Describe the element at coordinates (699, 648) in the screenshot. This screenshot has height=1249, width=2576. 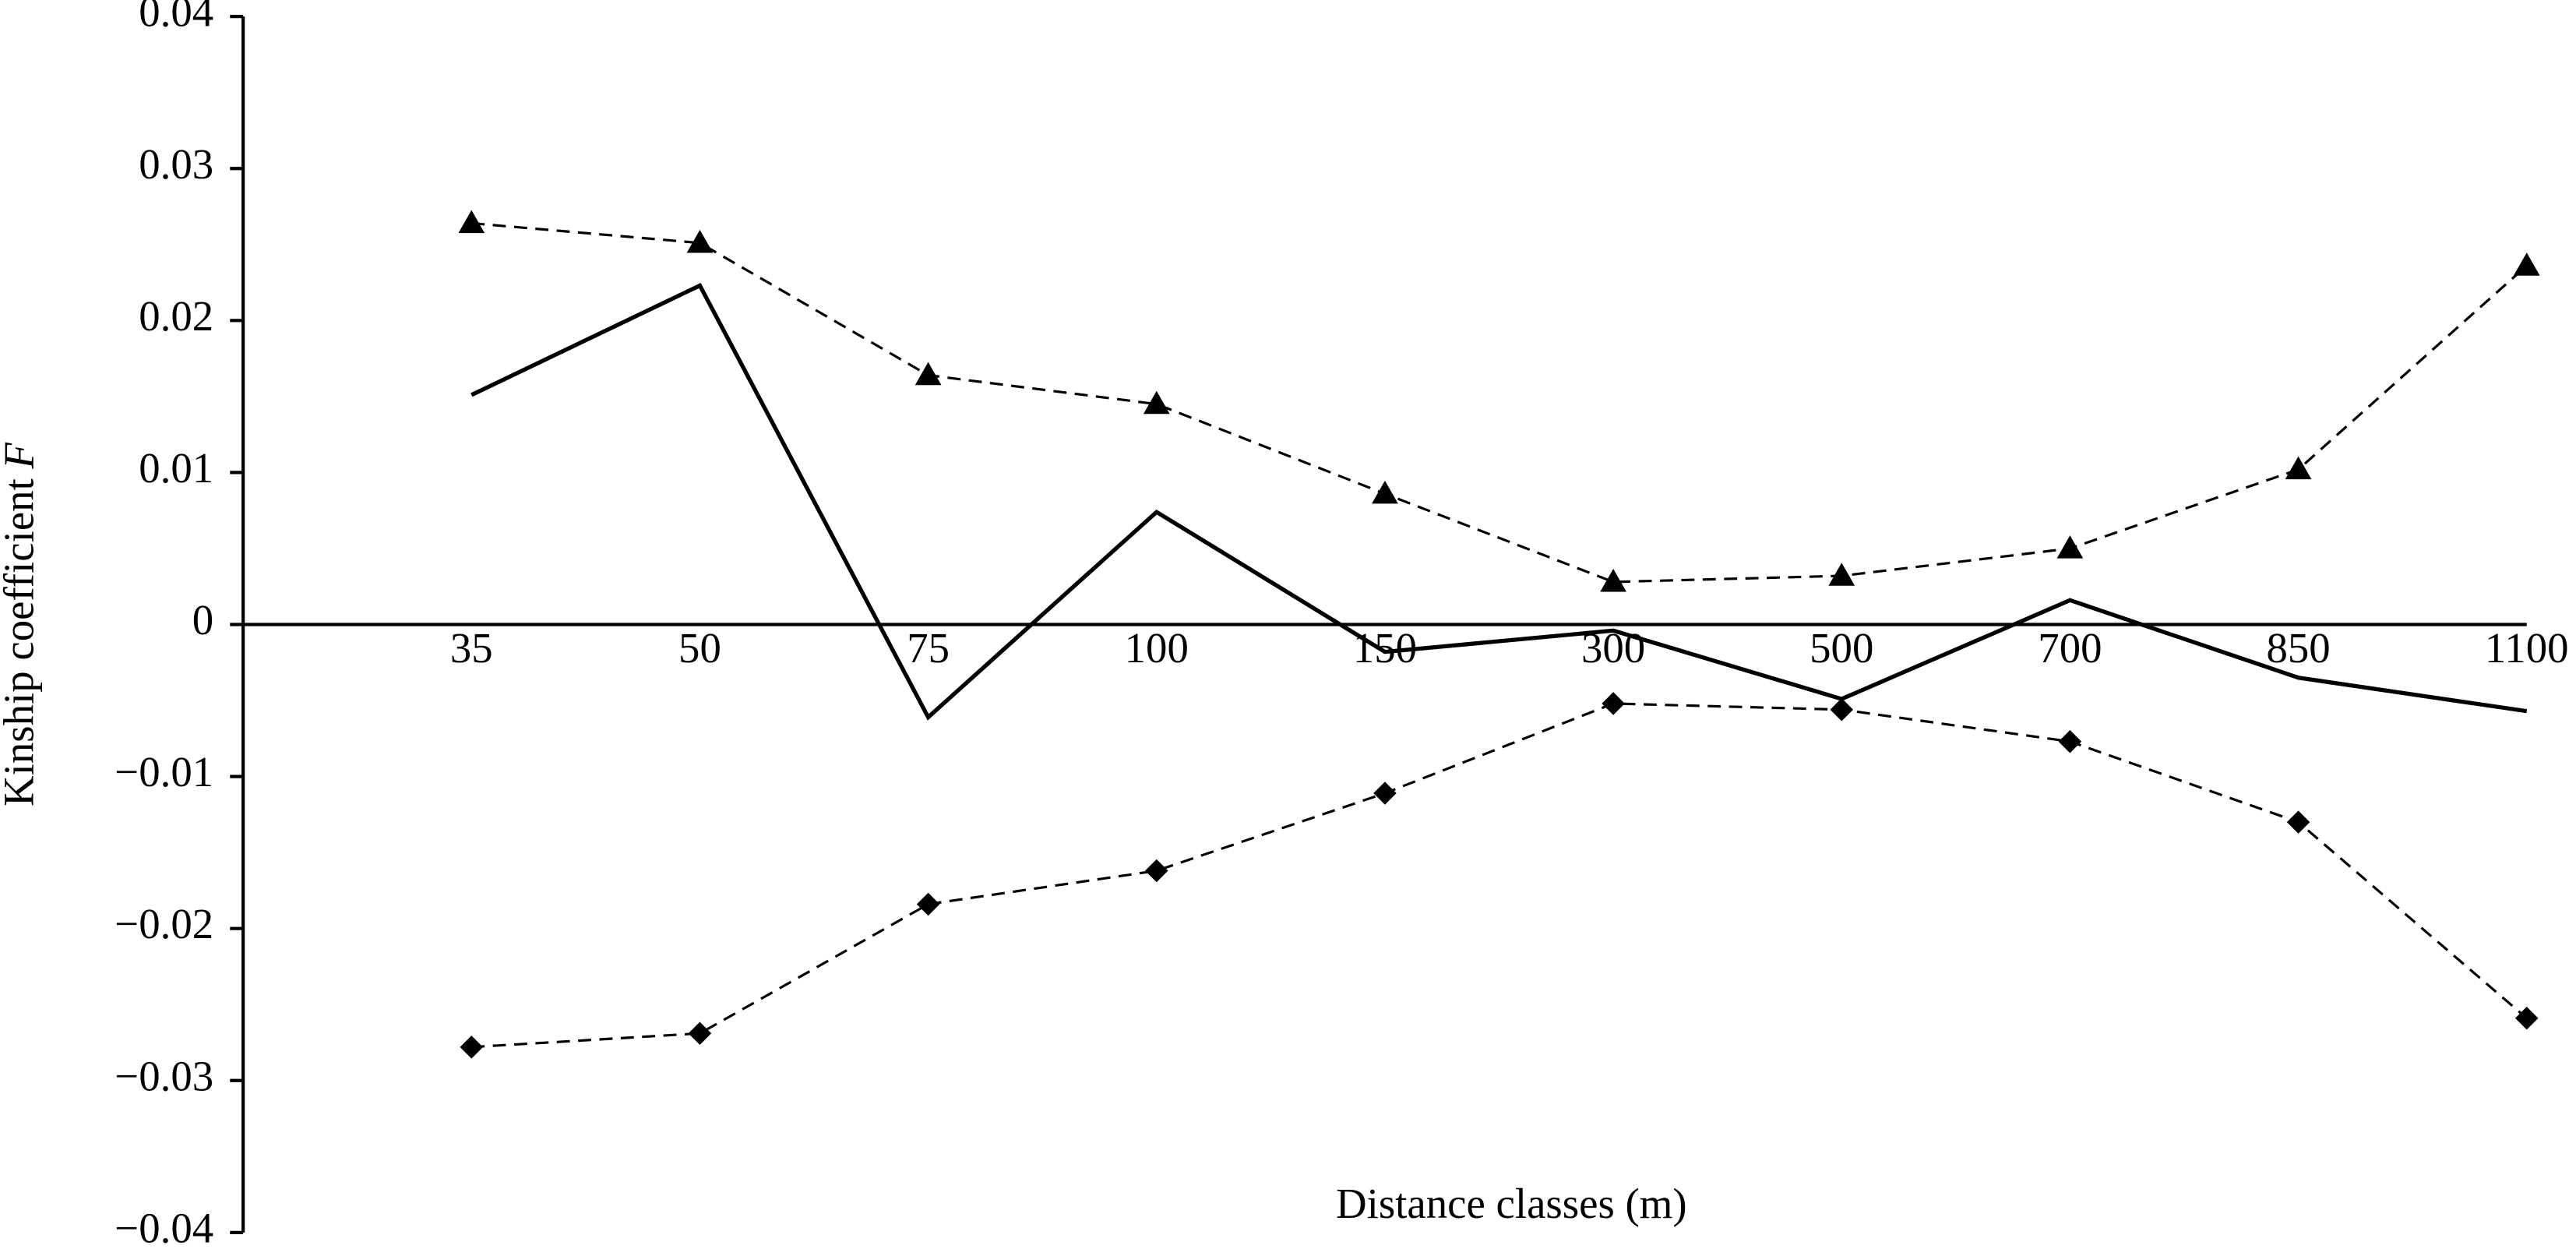
I see `x-tick-label: 50` at that location.